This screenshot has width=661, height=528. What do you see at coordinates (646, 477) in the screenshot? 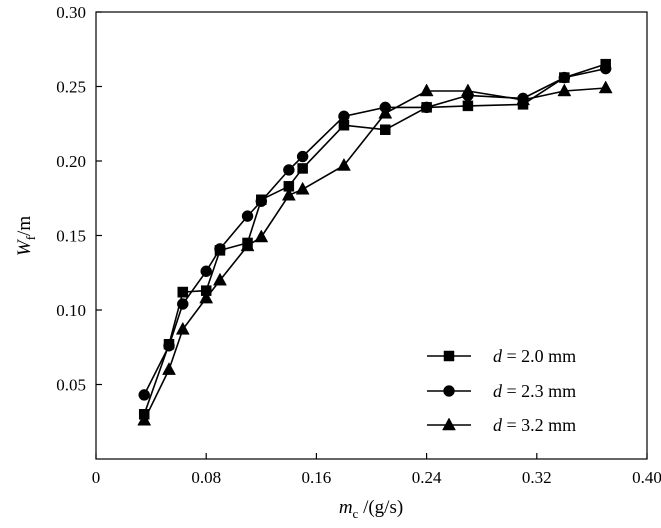
I see `x-tick-label: 0.40` at bounding box center [646, 477].